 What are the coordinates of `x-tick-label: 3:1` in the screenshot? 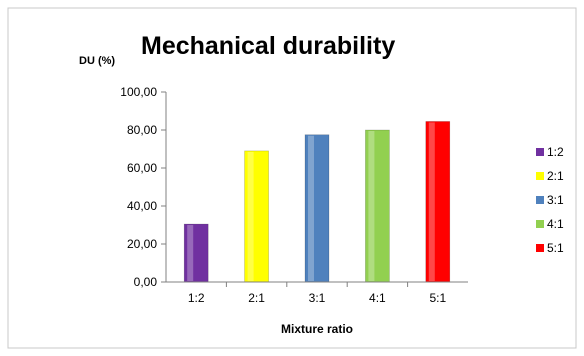 It's located at (317, 298).